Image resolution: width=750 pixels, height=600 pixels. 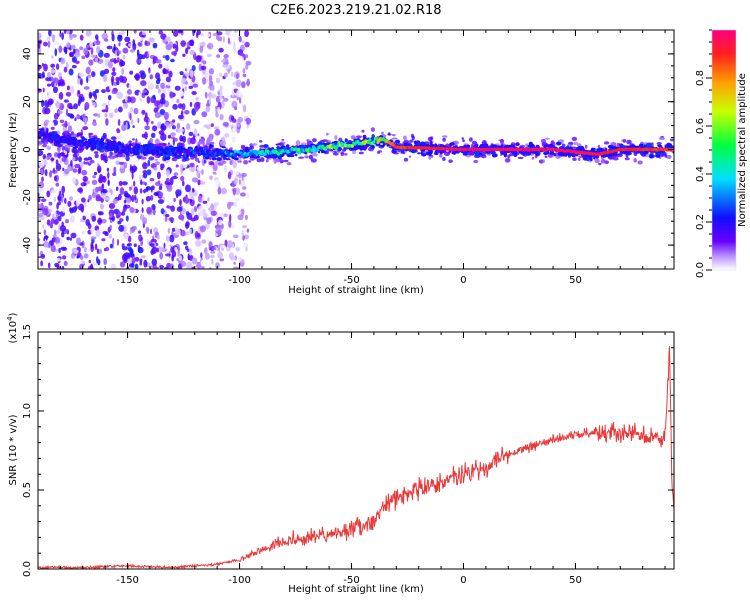 I want to click on snr-xlabel: Height of straight line (km), so click(x=356, y=589).